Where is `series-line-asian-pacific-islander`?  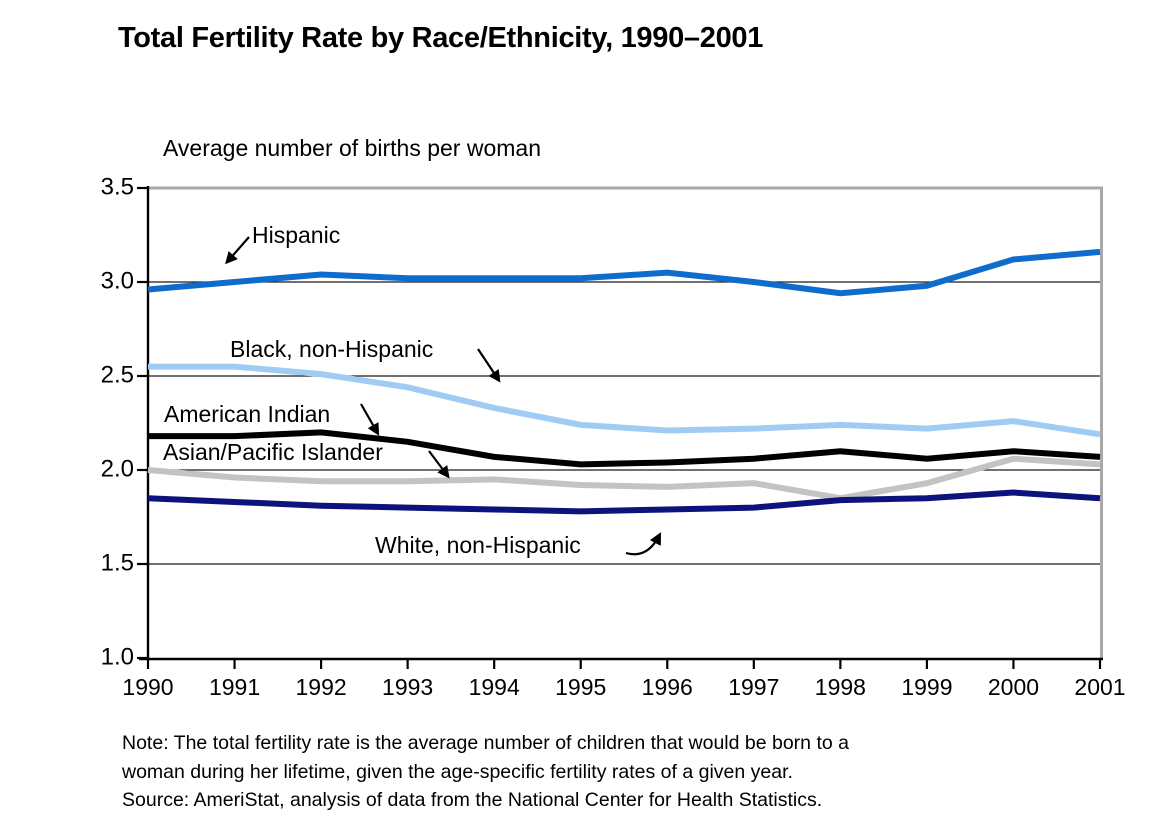 series-line-asian-pacific-islander is located at coordinates (624, 478).